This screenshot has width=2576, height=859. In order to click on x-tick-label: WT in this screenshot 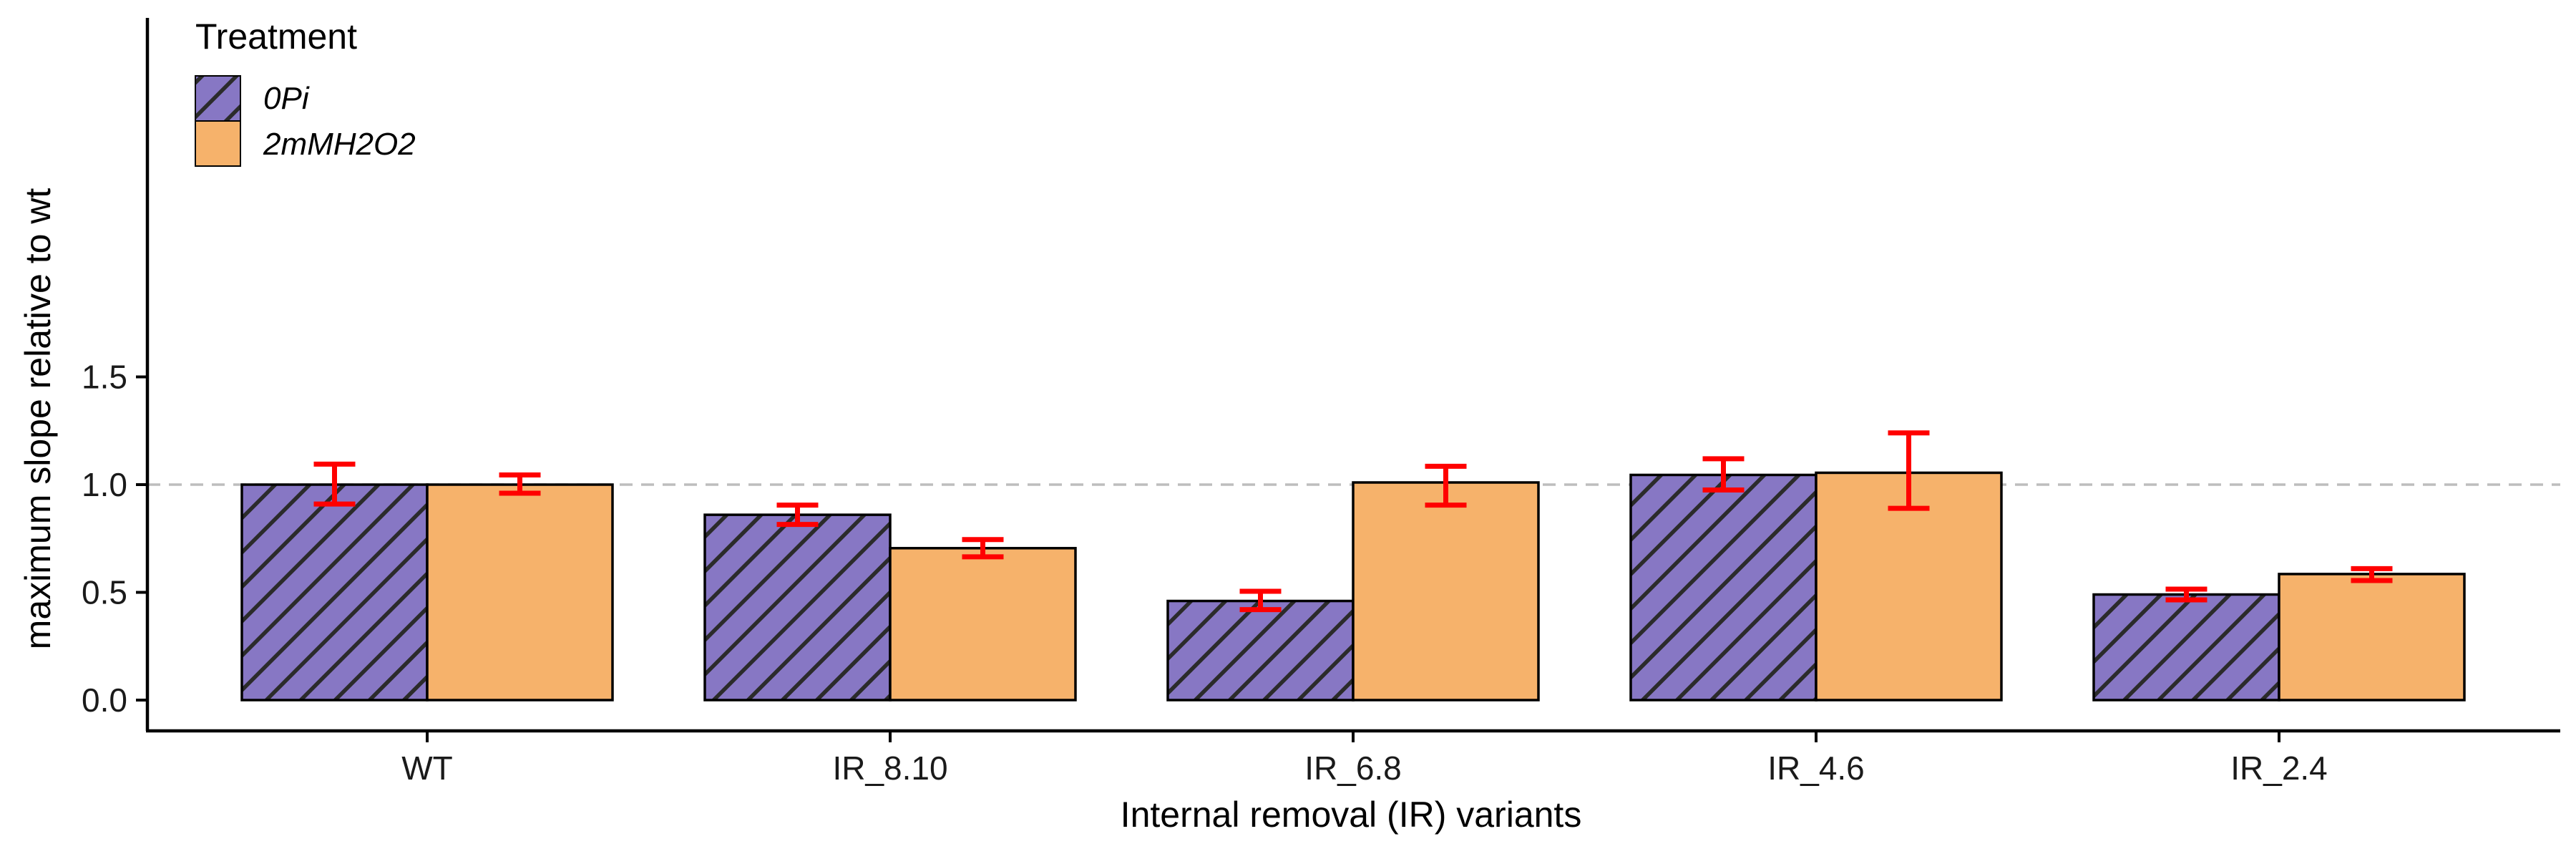, I will do `click(427, 768)`.